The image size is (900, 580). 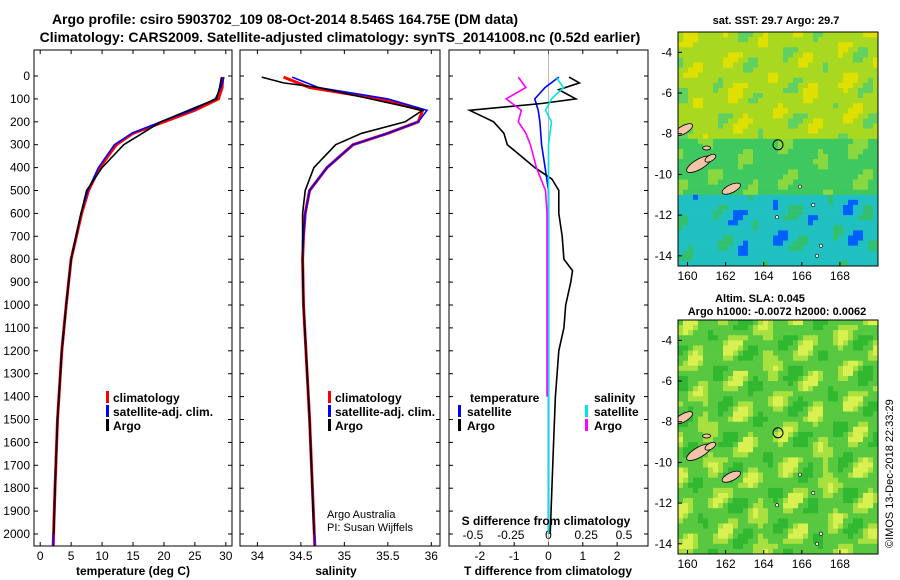 What do you see at coordinates (546, 521) in the screenshot?
I see `difference-xlabel-top: S difference from climatology` at bounding box center [546, 521].